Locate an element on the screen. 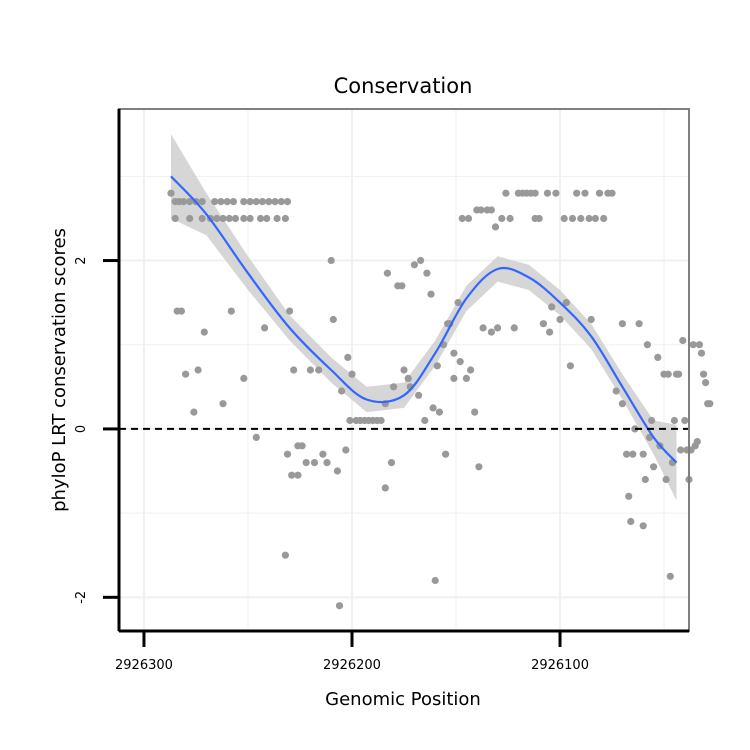  x-tick-label-0: 2926300 is located at coordinates (144, 665).